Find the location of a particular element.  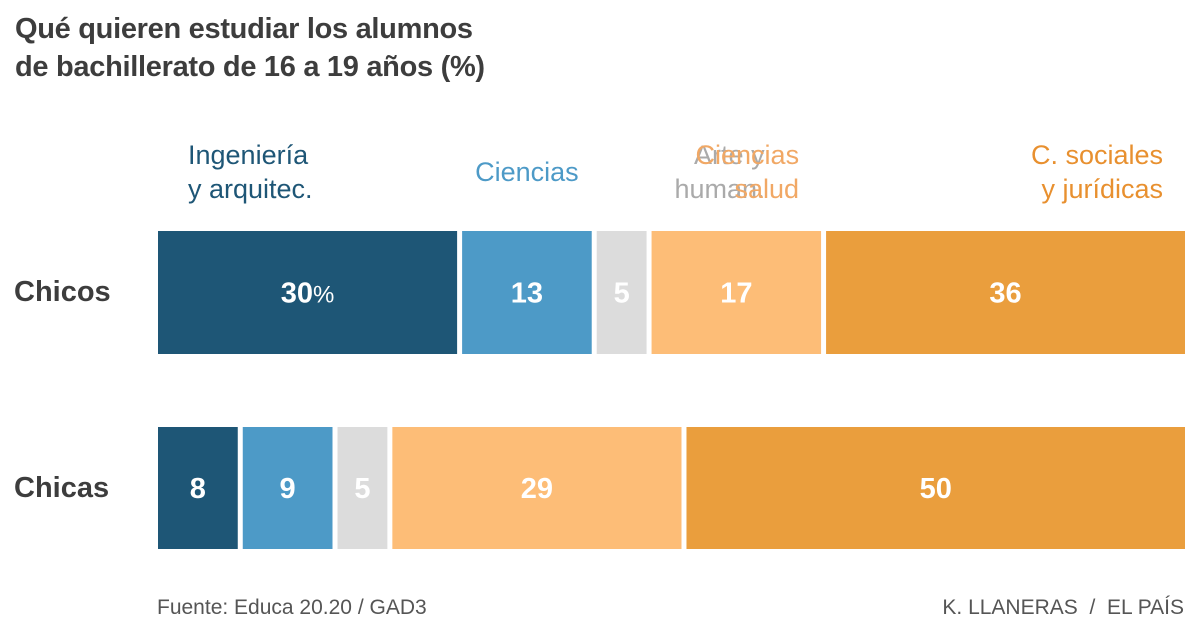

legend-label-line: y arquitec. is located at coordinates (250, 189).